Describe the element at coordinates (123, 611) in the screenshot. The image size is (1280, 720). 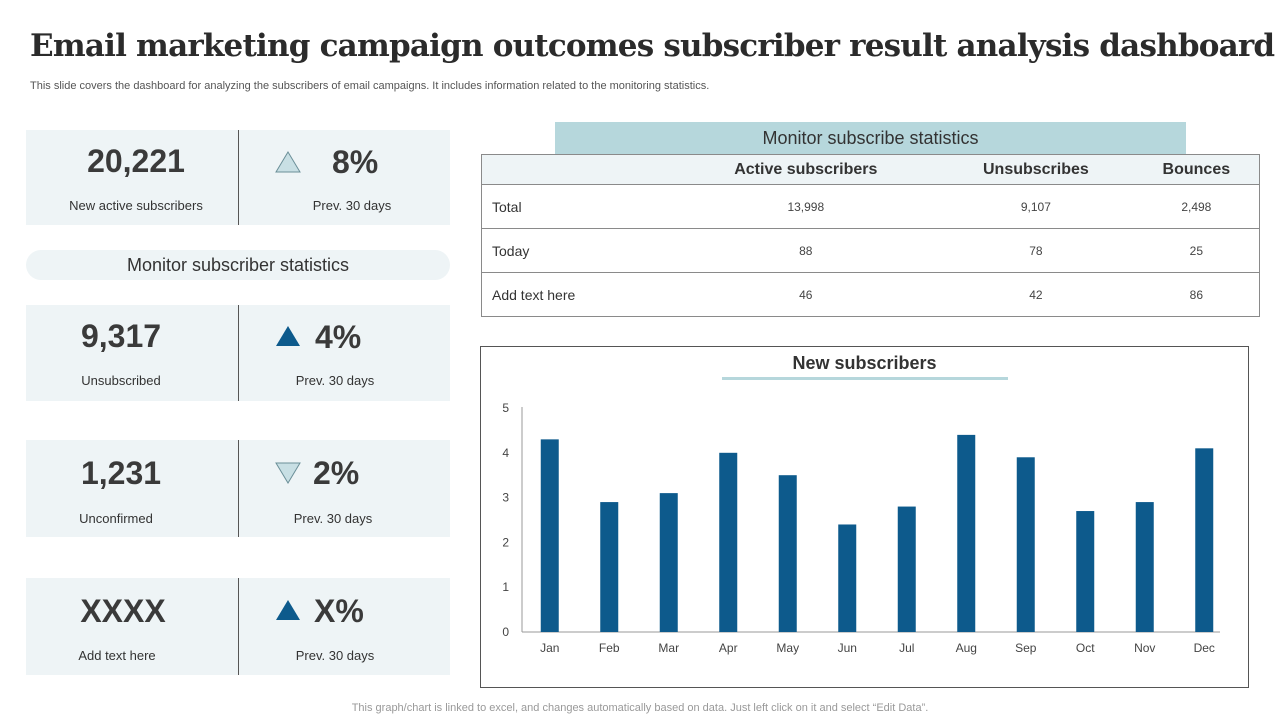
I see `kpi-value: XXXX` at that location.